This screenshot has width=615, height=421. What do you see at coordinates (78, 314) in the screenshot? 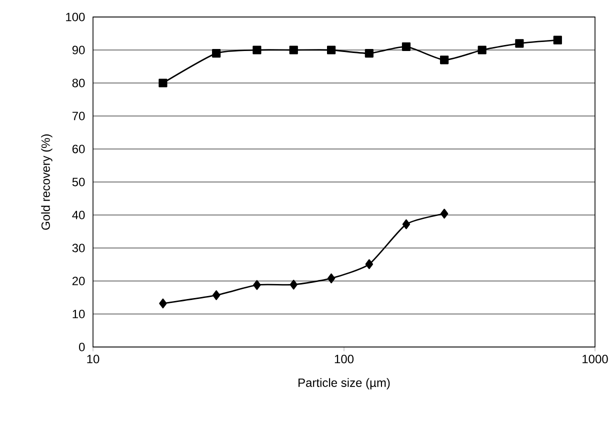
I see `y-tick-label: 10` at bounding box center [78, 314].